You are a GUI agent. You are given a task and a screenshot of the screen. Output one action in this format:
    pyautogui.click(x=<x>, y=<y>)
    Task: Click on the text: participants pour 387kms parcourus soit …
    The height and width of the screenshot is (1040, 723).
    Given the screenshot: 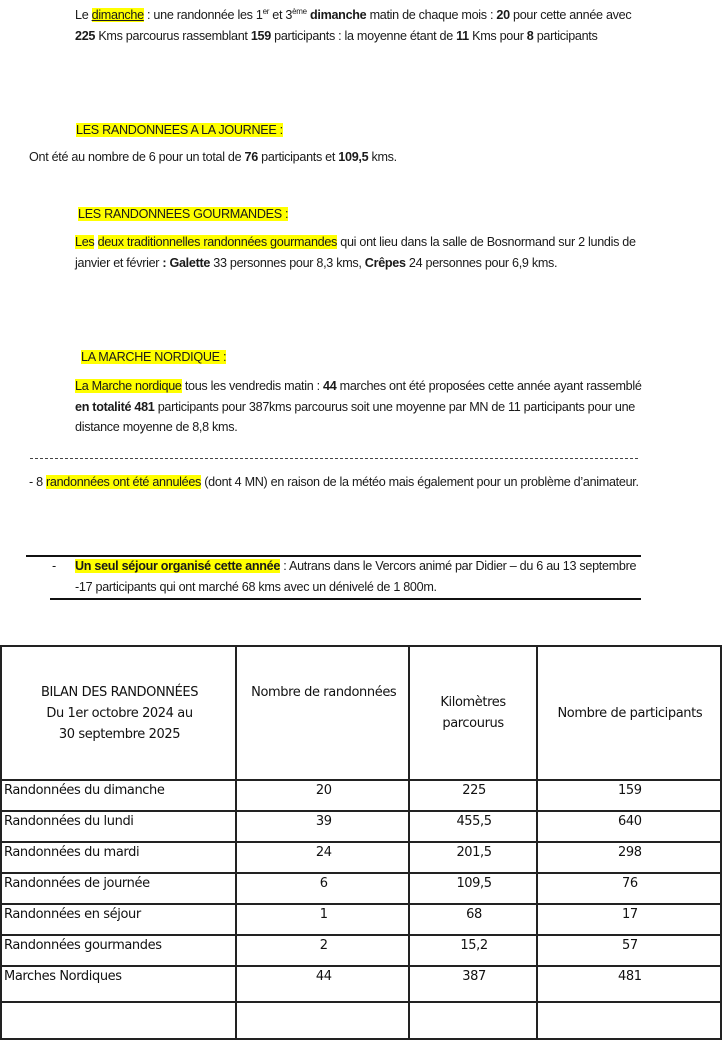 What is the action you would take?
    pyautogui.click(x=355, y=417)
    